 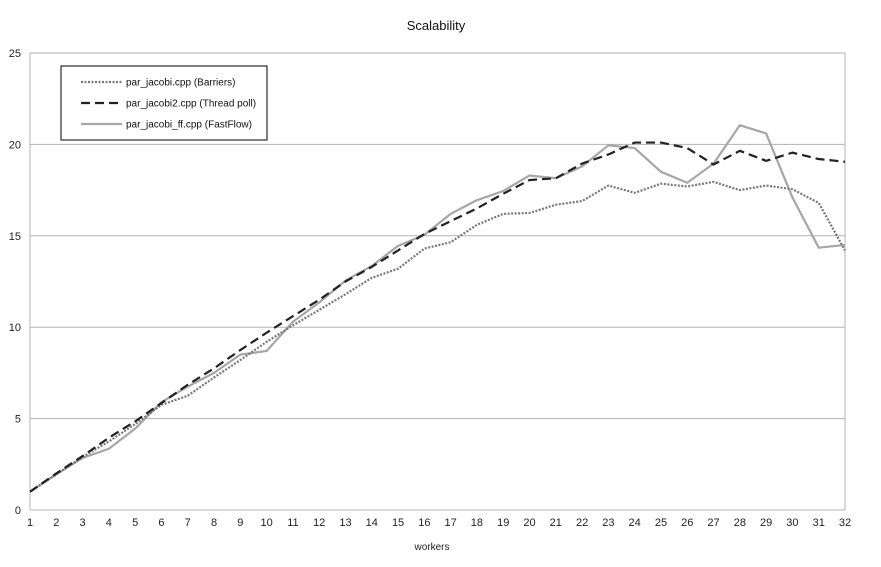 I want to click on x-tick-label: 25, so click(x=661, y=523).